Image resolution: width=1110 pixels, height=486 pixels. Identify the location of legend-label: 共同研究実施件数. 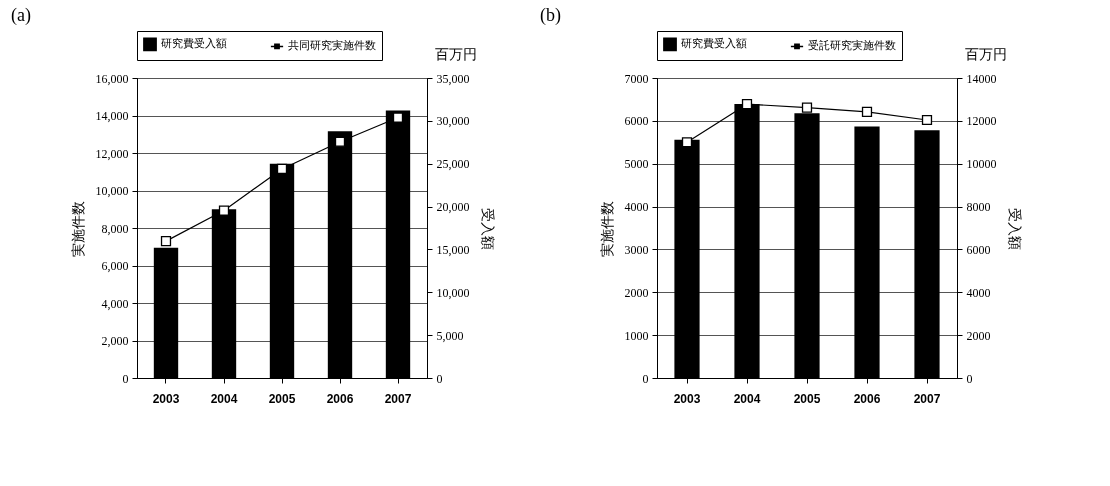
(332, 45).